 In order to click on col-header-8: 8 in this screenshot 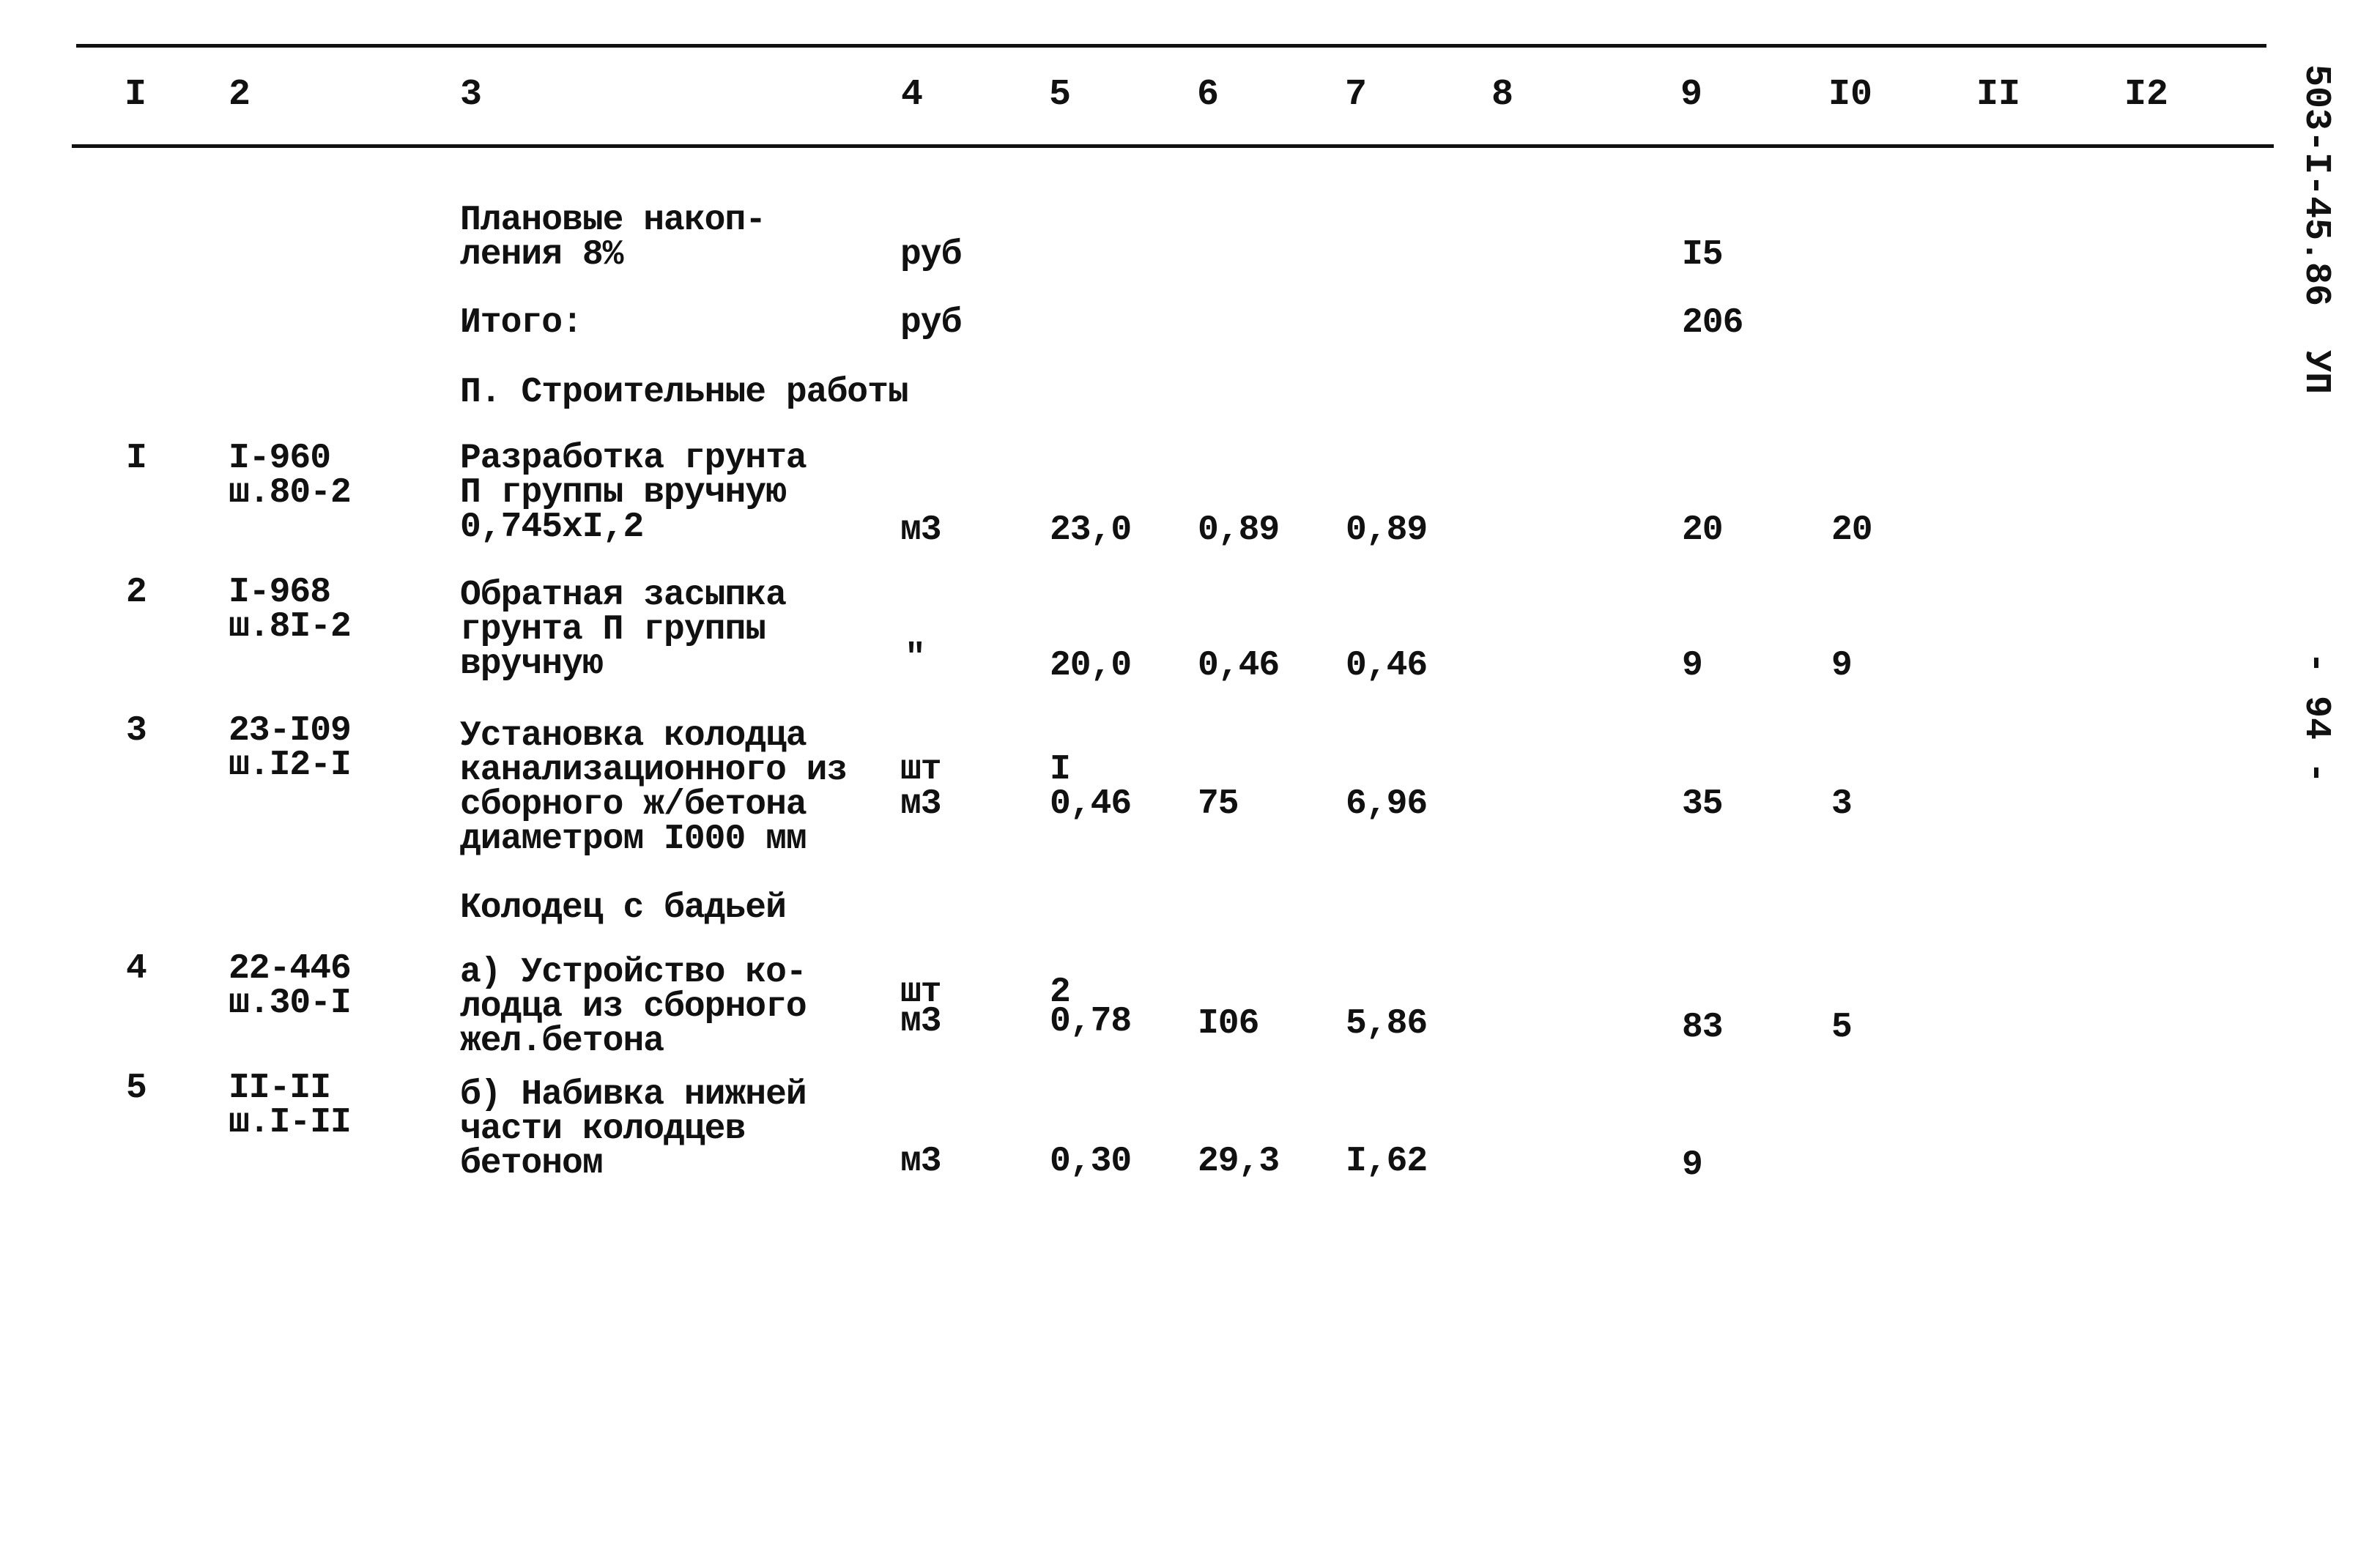, I will do `click(1502, 95)`.